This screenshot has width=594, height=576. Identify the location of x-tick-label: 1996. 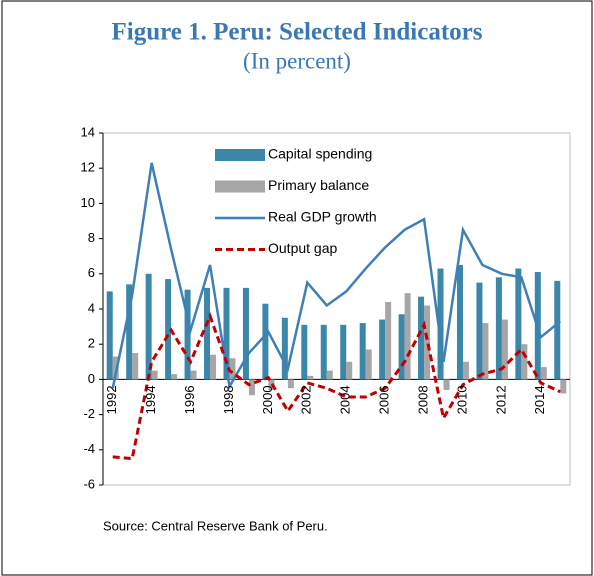
(189, 399).